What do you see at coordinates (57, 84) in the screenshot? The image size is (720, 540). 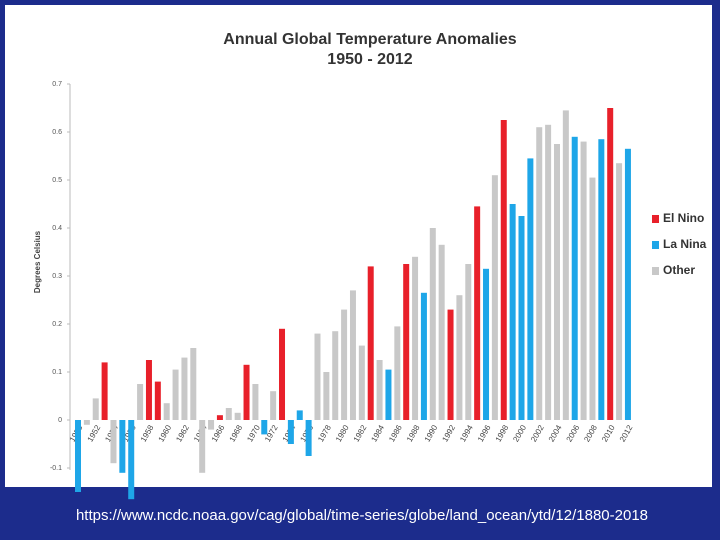 I see `y-tick-label: 0.7` at bounding box center [57, 84].